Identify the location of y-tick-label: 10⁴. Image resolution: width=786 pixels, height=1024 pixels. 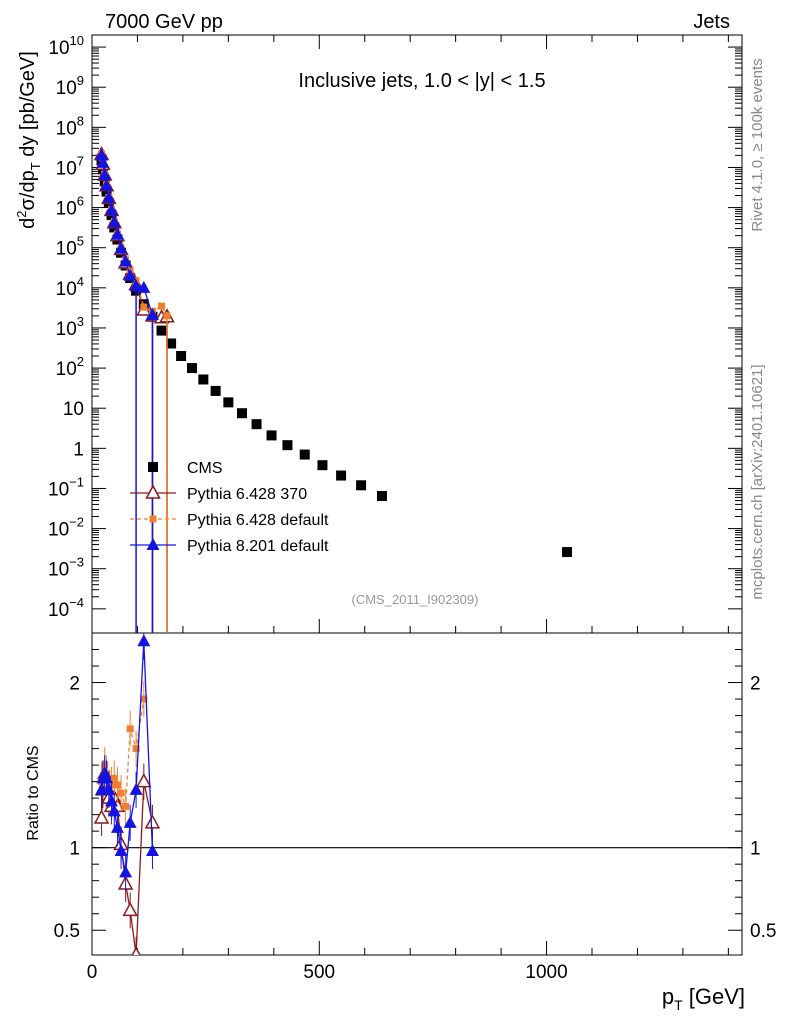
(70, 287).